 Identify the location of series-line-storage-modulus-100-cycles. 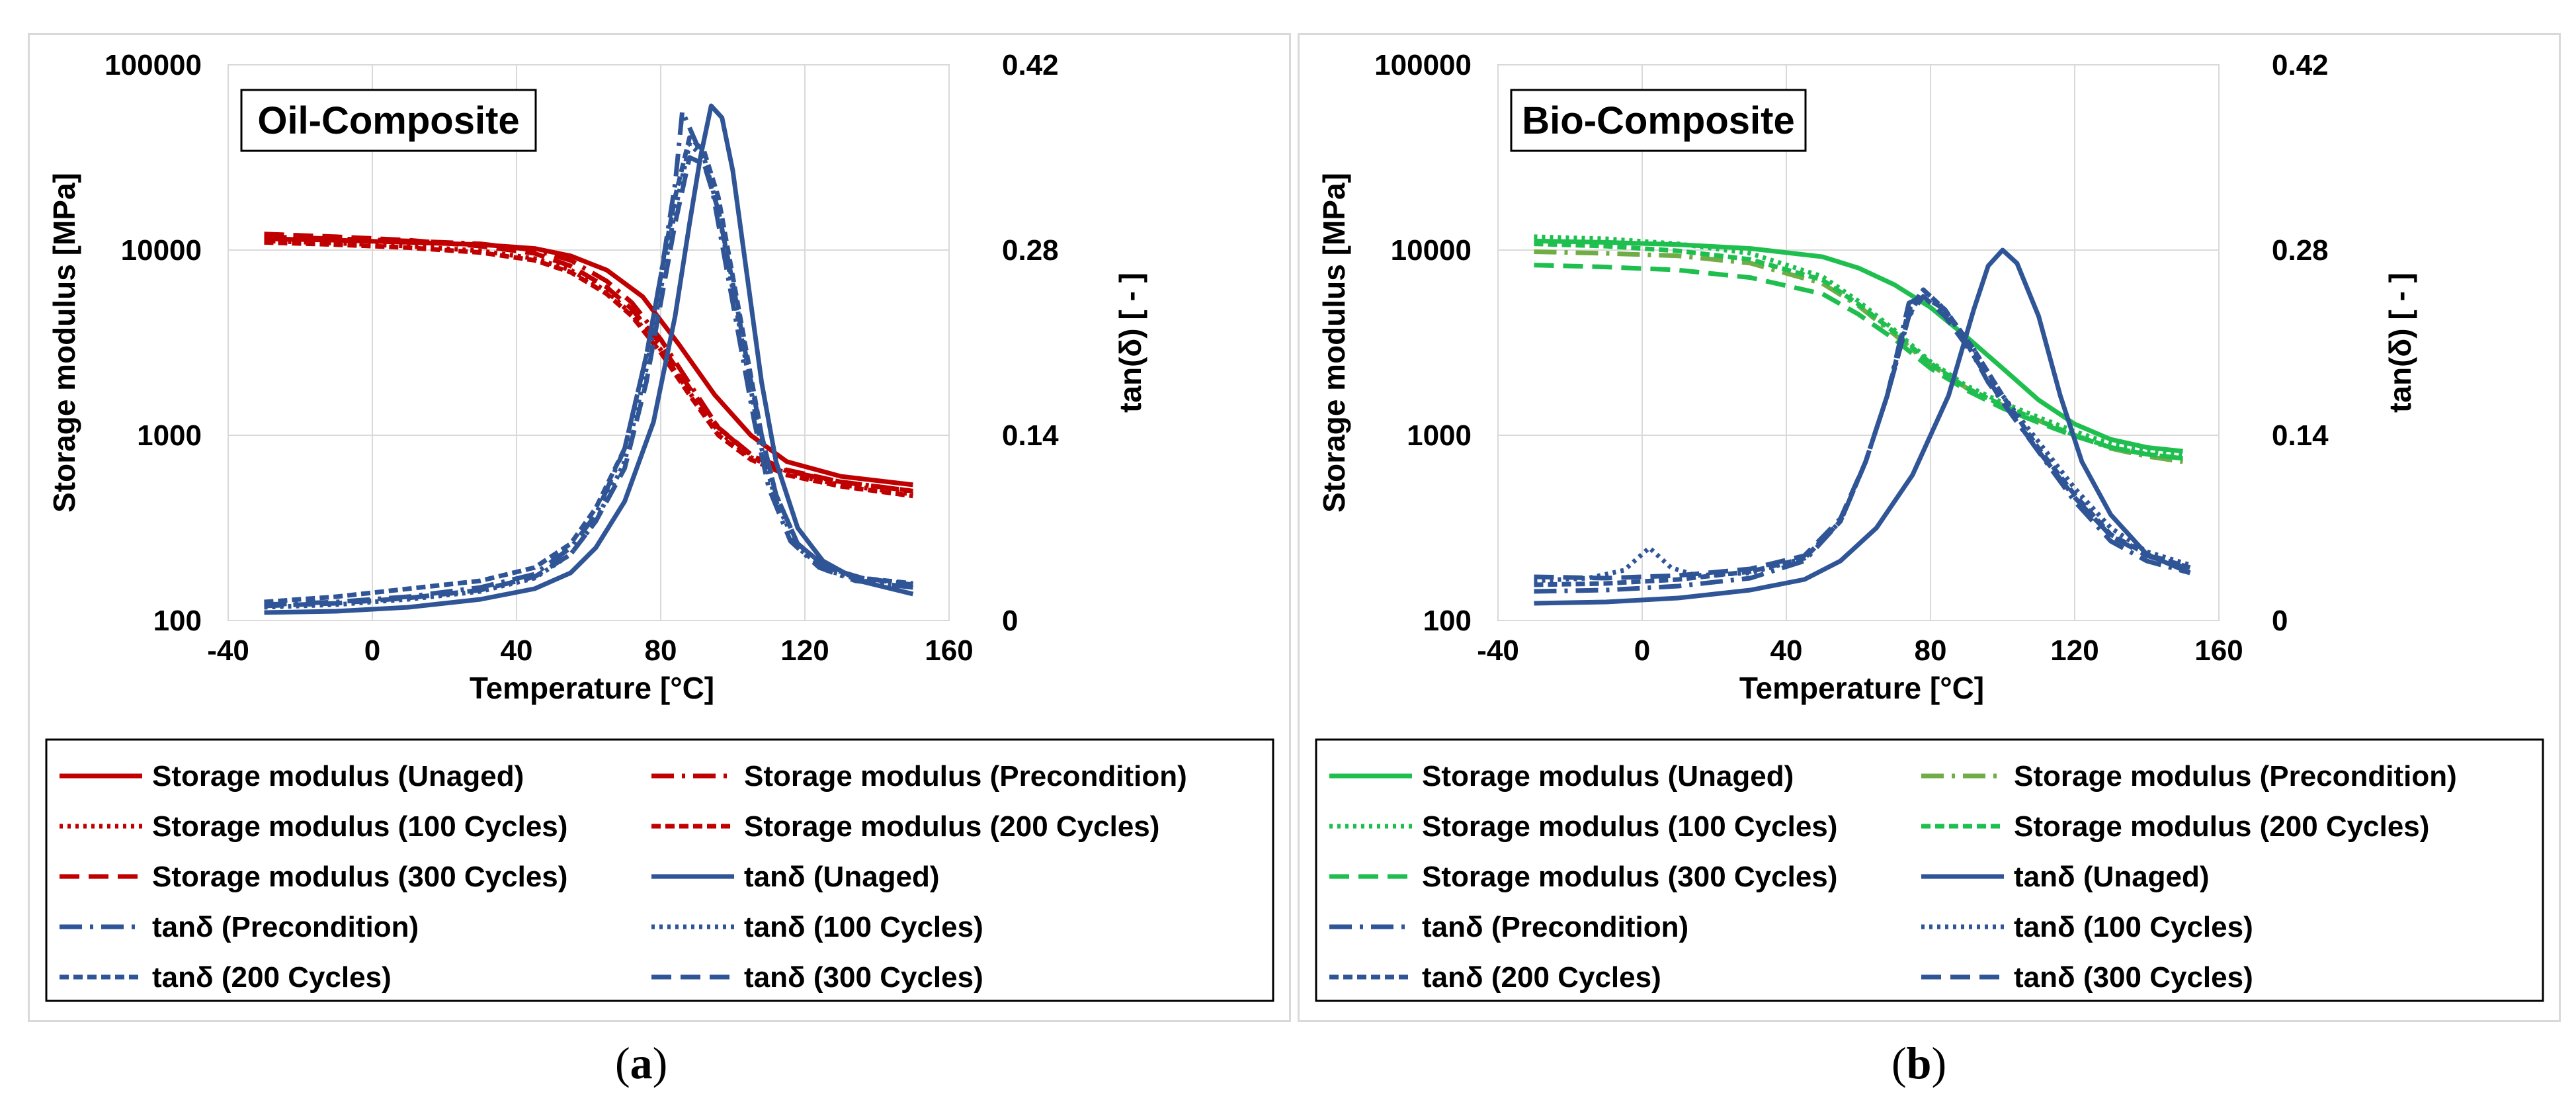
(1858, 346).